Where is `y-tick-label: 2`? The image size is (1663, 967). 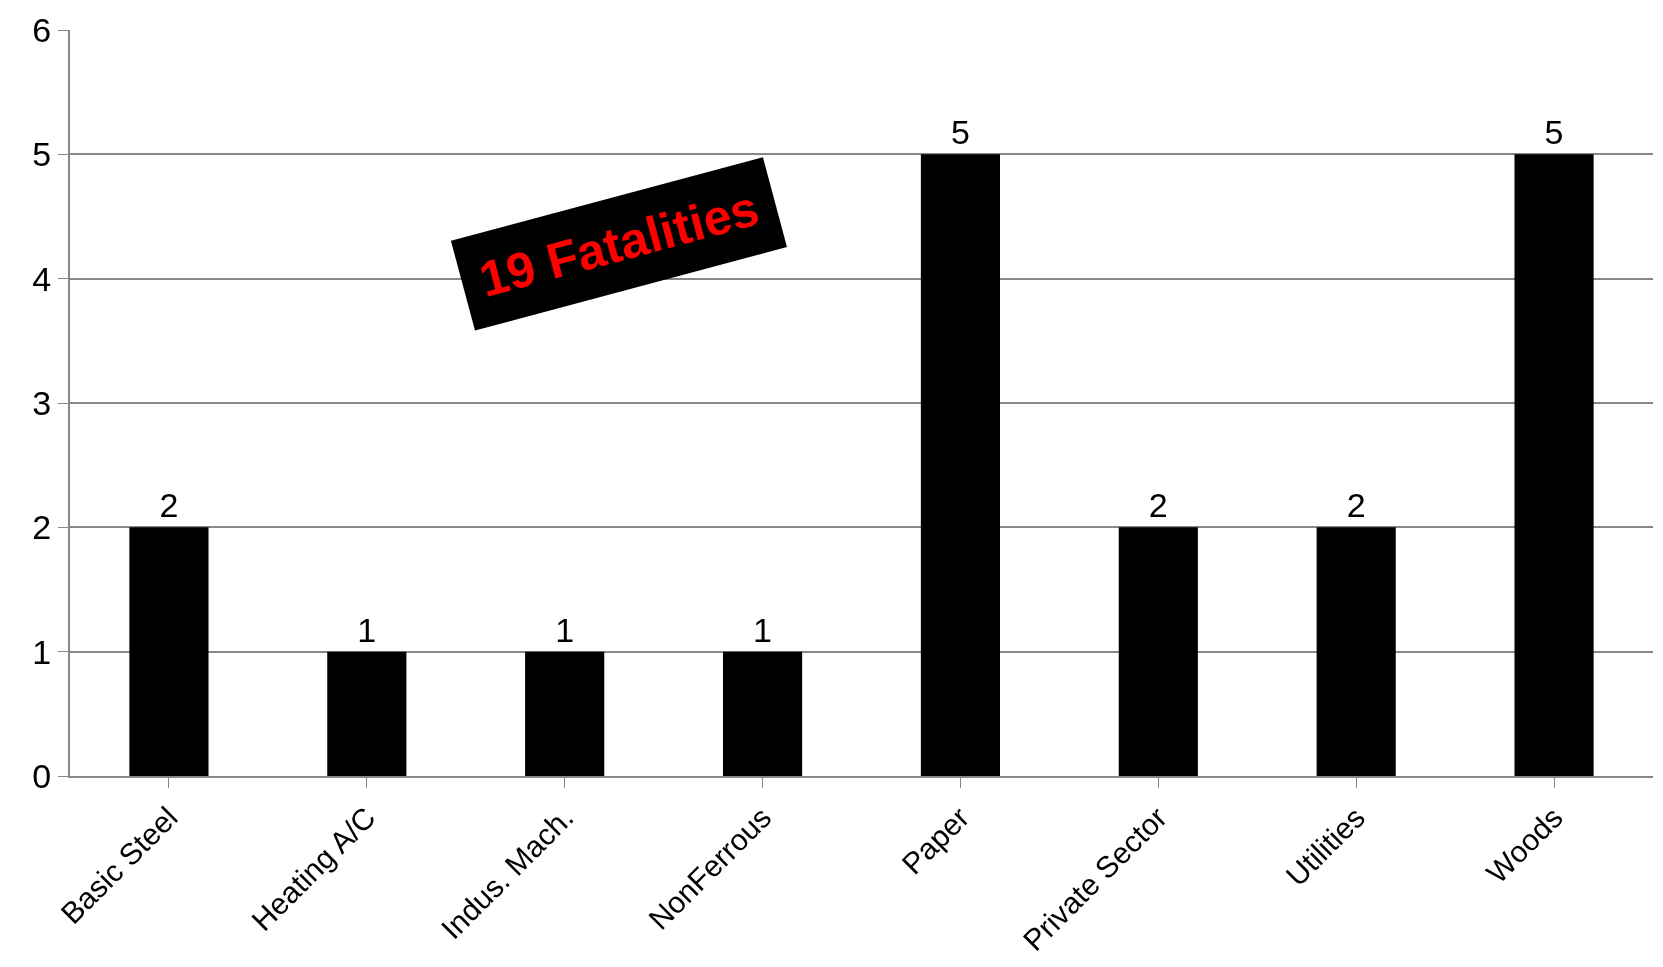
y-tick-label: 2 is located at coordinates (42, 527).